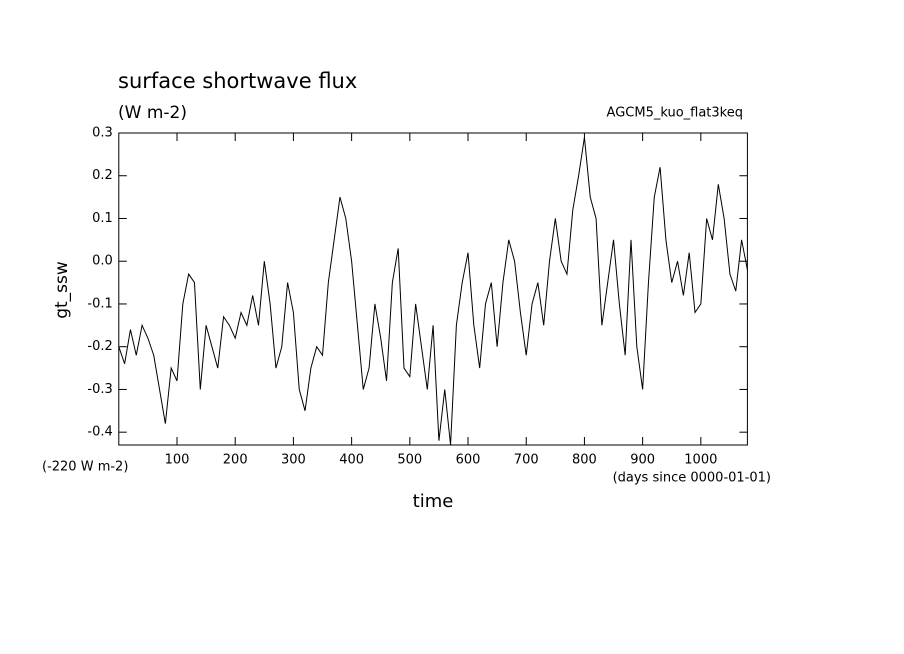 The image size is (904, 654). I want to click on y-tick-label: 0.2, so click(102, 175).